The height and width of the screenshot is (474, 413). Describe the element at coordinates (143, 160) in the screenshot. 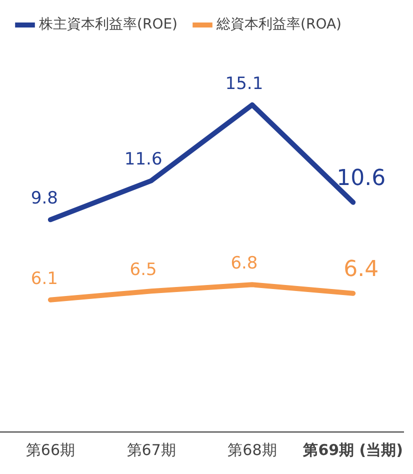

I see `data-label: 11.6` at that location.